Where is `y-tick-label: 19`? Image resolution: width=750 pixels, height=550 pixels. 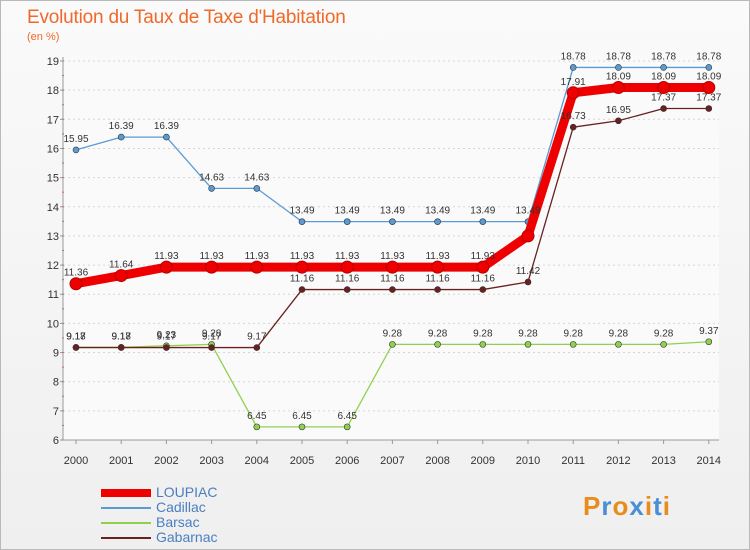
y-tick-label: 19 is located at coordinates (53, 62).